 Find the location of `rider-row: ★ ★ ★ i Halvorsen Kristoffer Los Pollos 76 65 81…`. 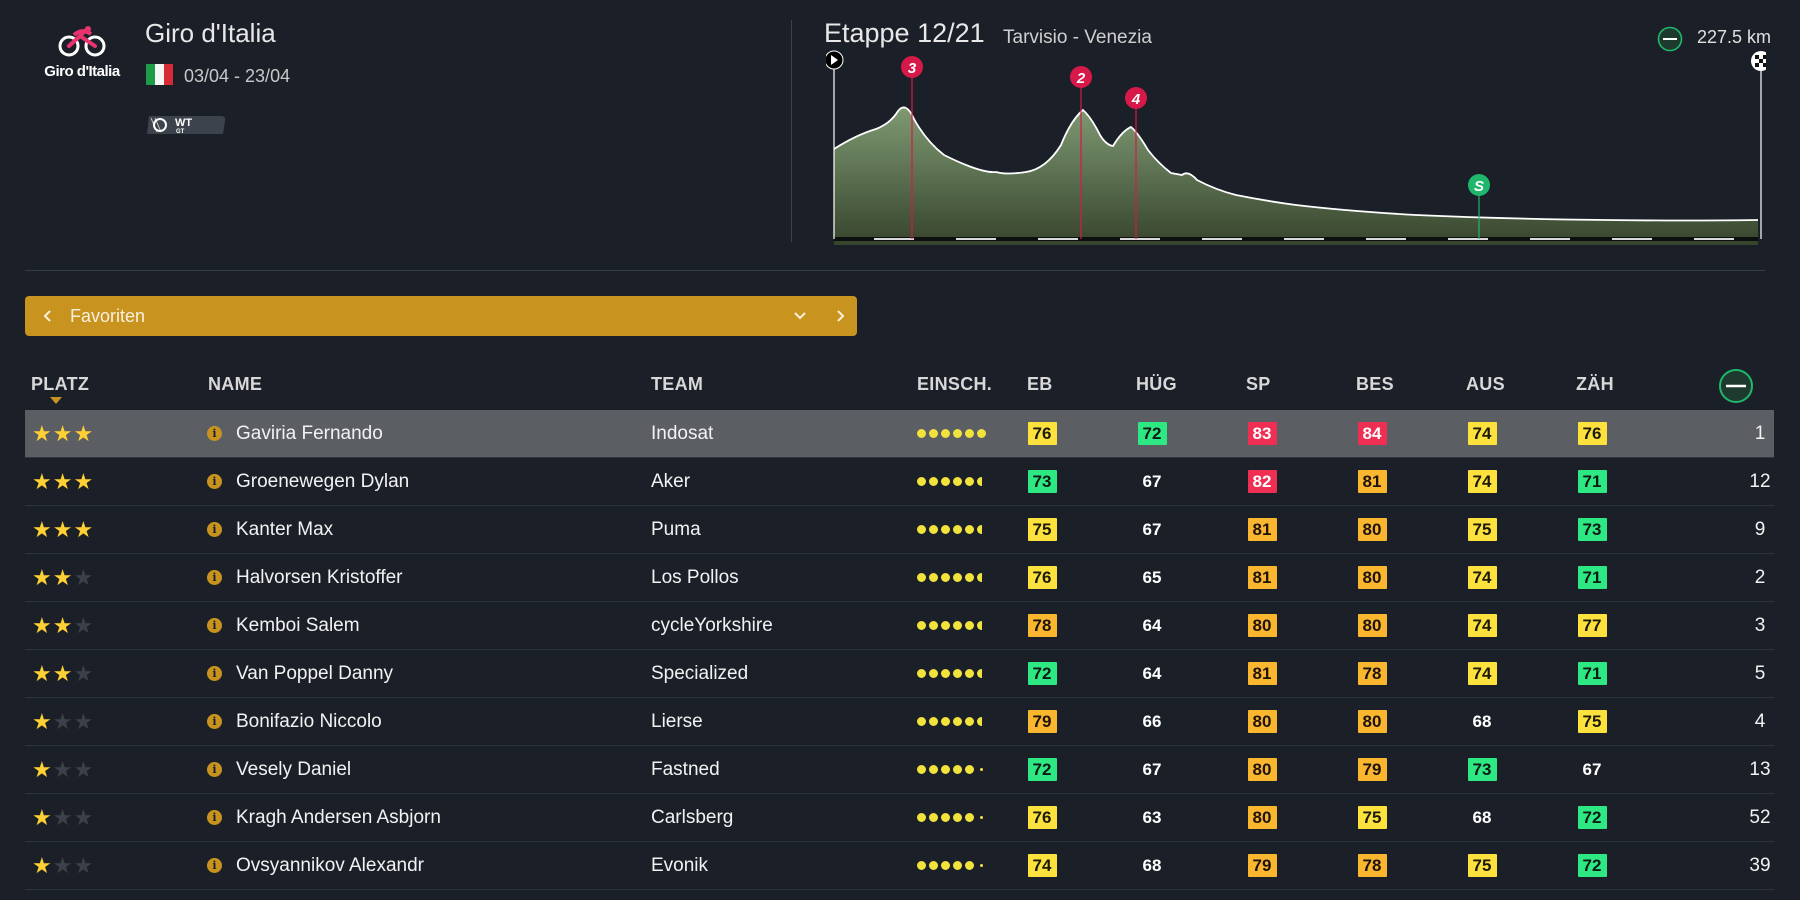

rider-row: ★ ★ ★ i Halvorsen Kristoffer Los Pollos 76 65 81… is located at coordinates (899, 578).